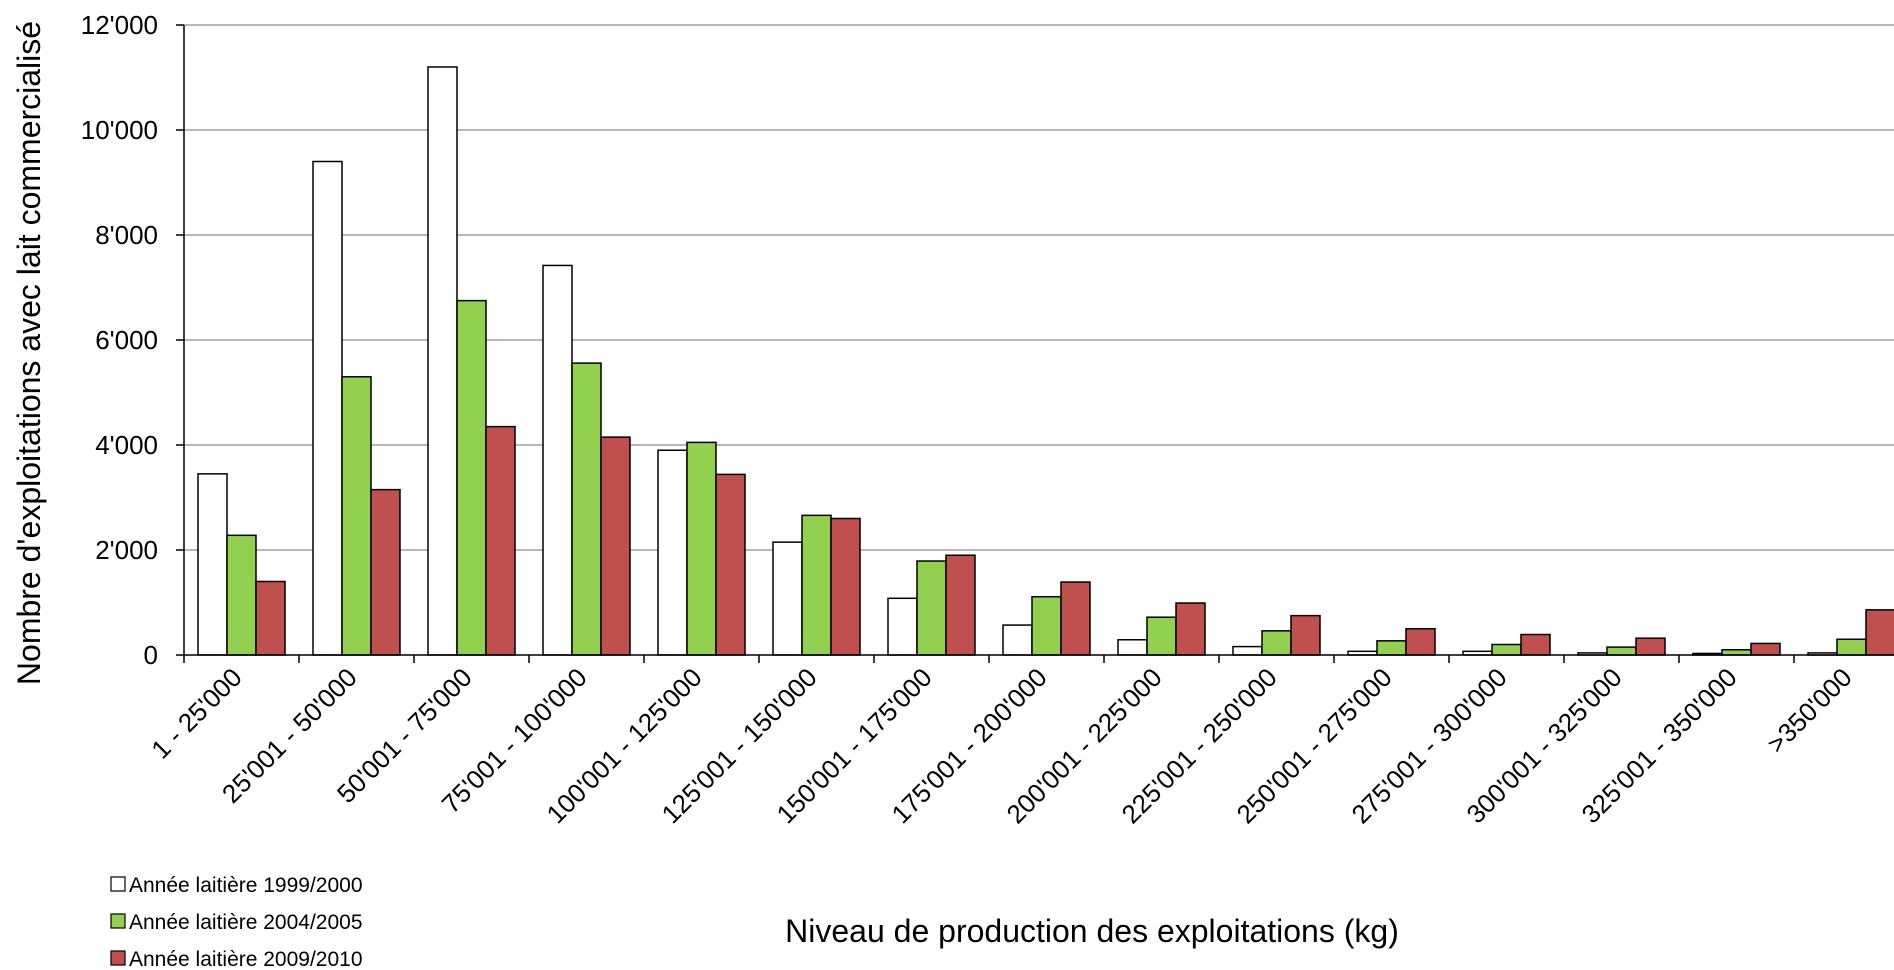 This screenshot has width=1894, height=970. I want to click on legend-label-3: Année laitière 2009/2010, so click(246, 959).